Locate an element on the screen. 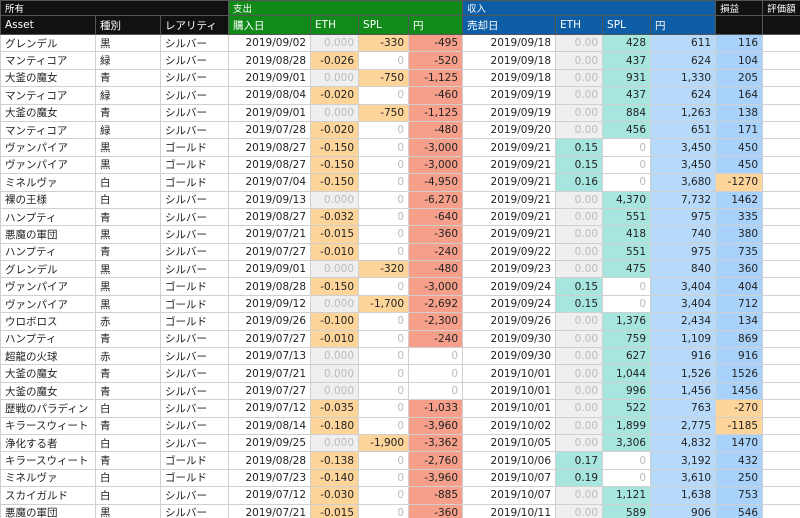 This screenshot has height=518, width=800. cell: 627 is located at coordinates (627, 356).